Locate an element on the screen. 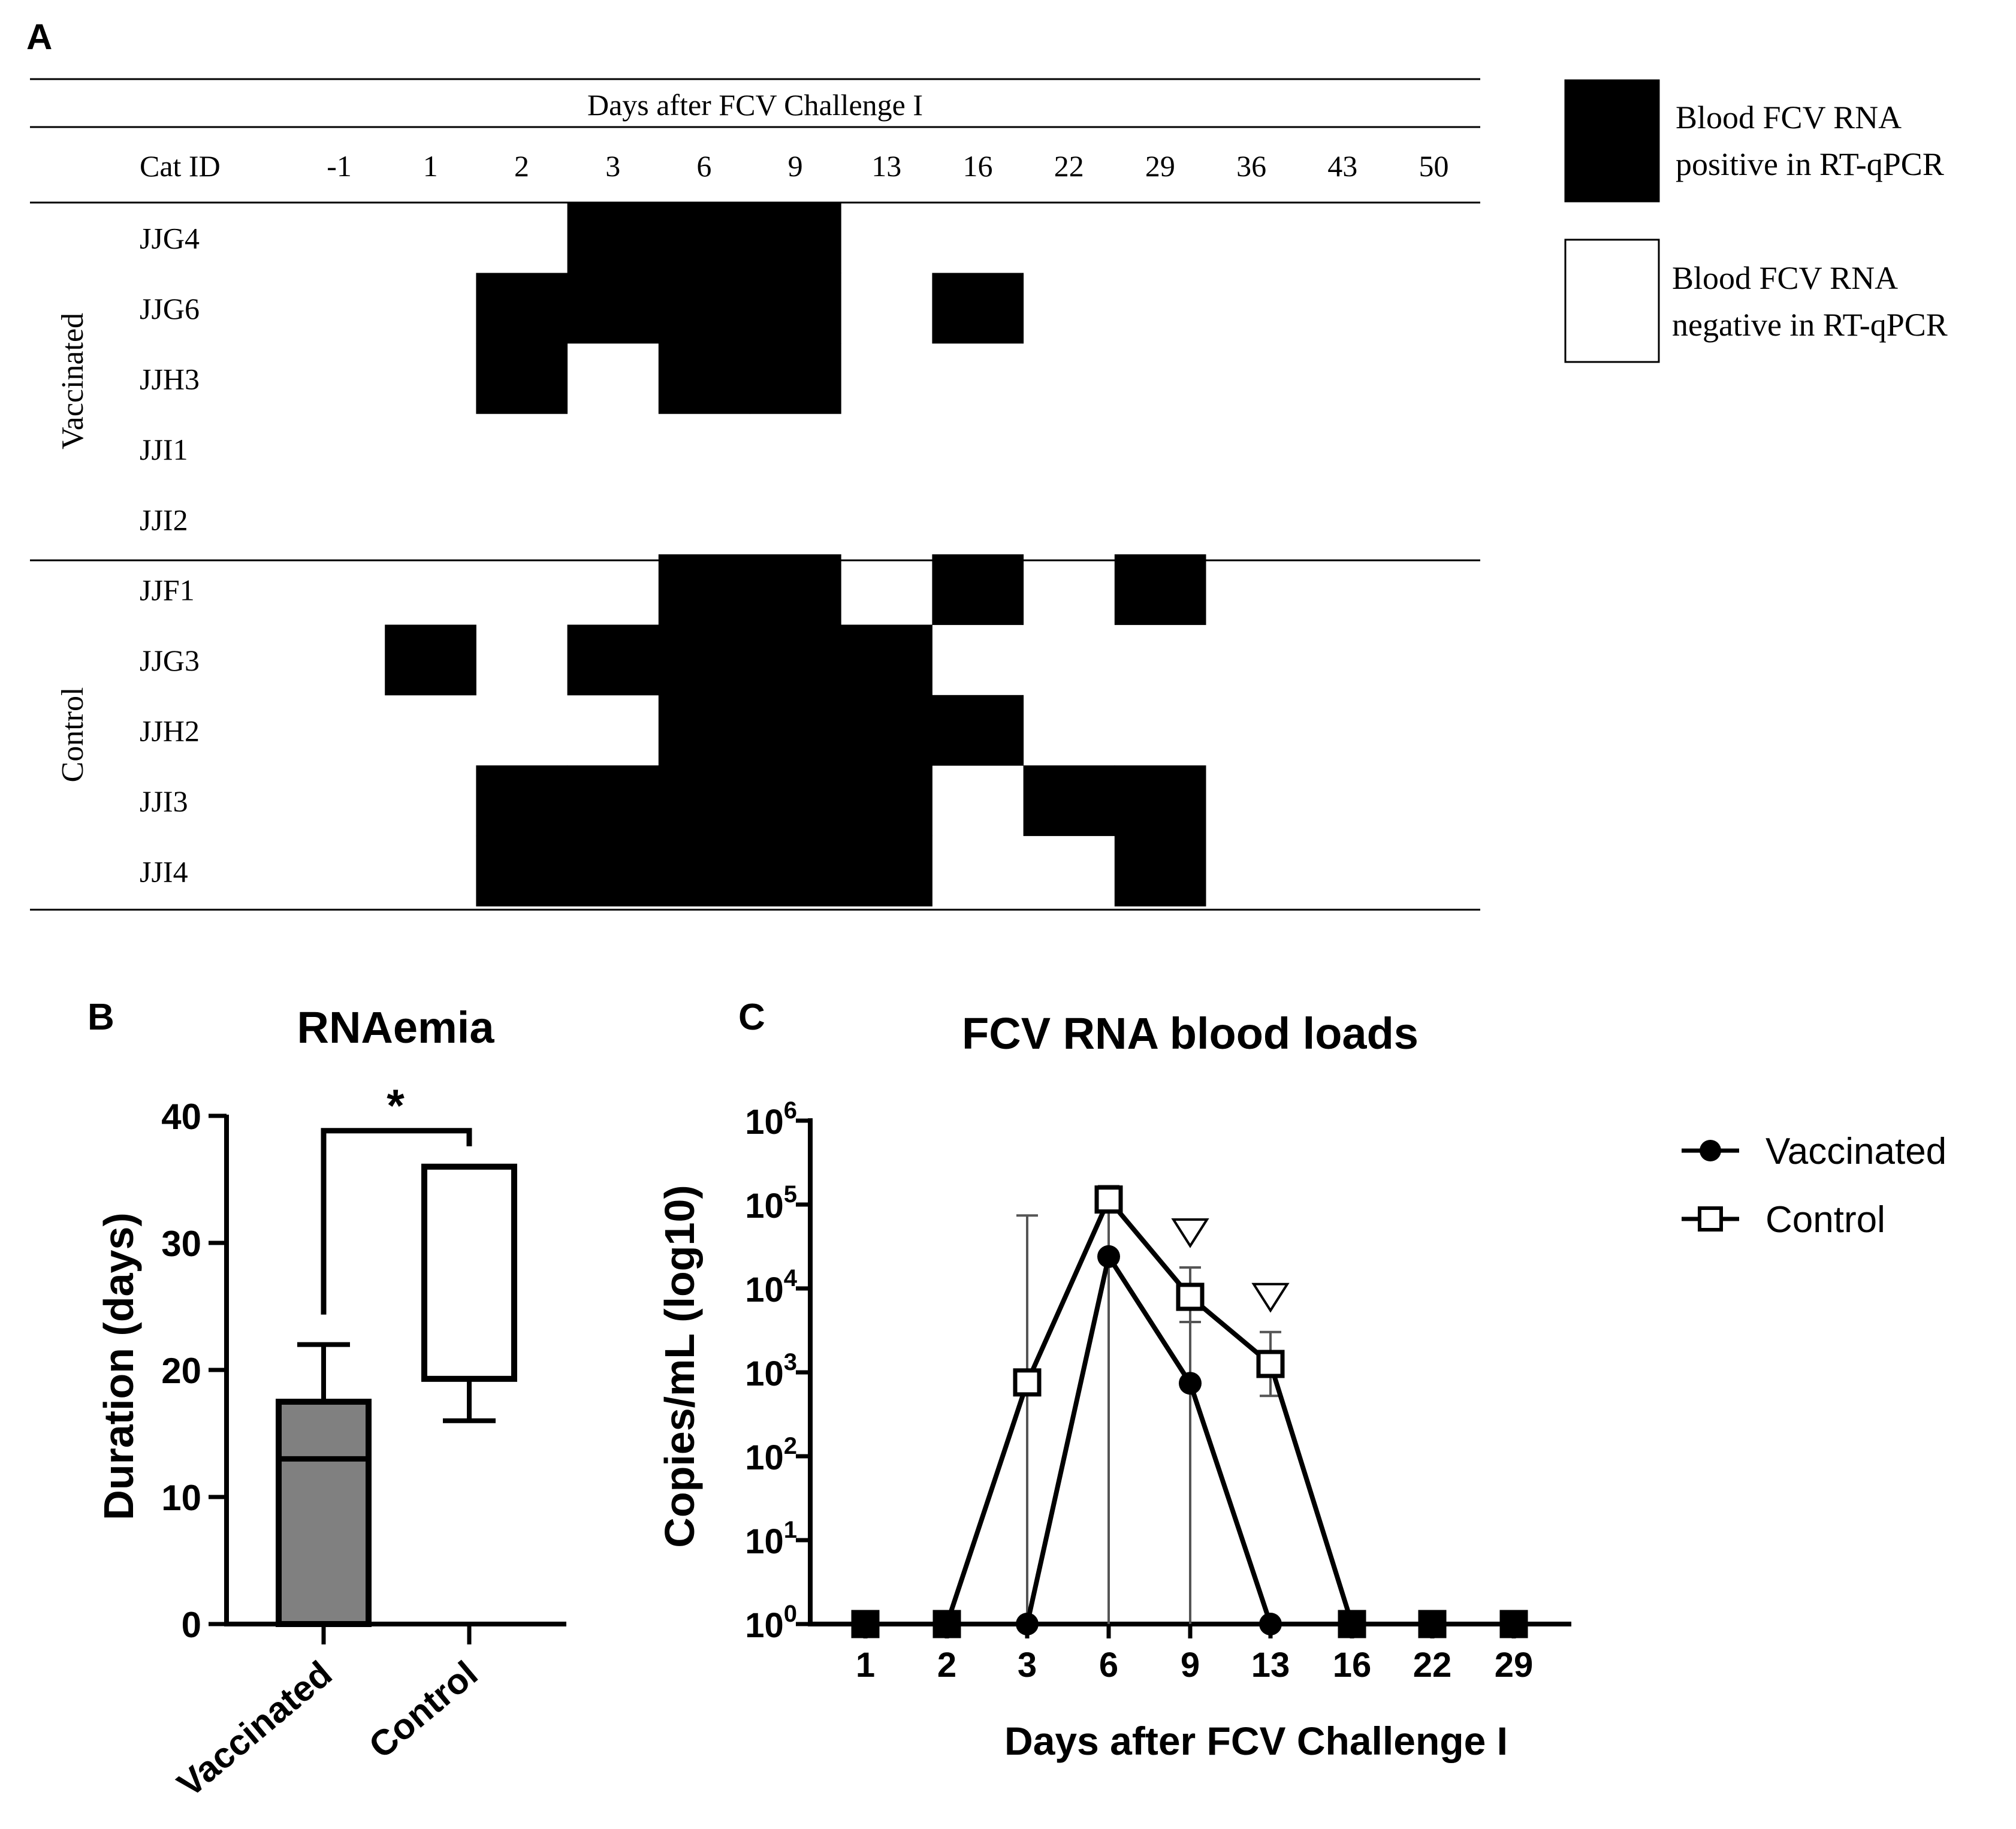 The width and height of the screenshot is (2016, 1829). day-header: 22 is located at coordinates (1069, 166).